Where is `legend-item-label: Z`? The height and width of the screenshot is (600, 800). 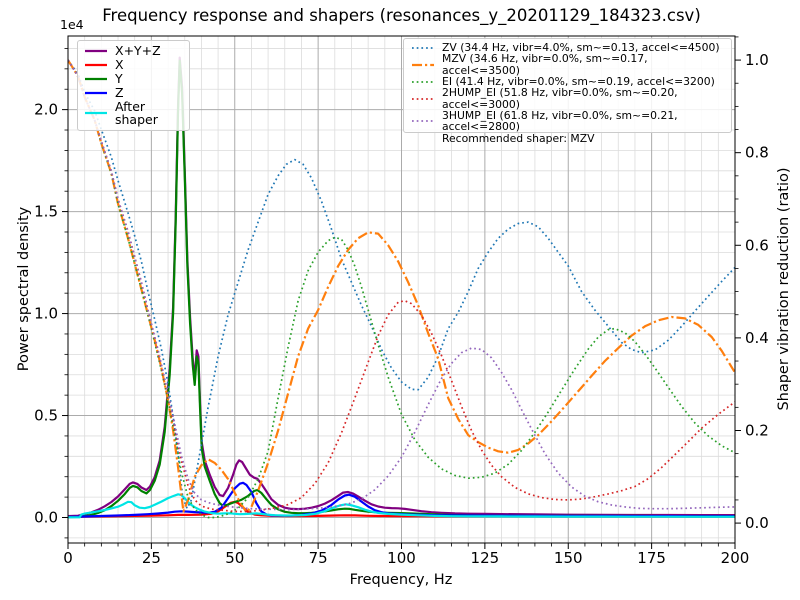 legend-item-label: Z is located at coordinates (119, 93).